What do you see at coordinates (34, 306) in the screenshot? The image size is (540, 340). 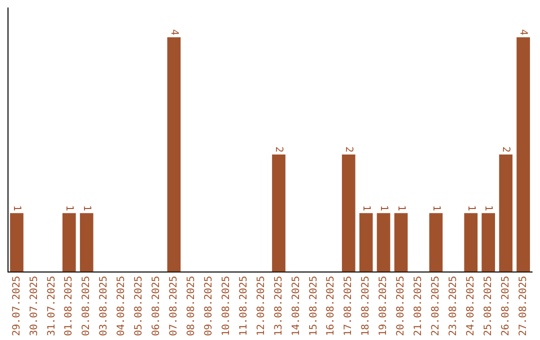 I see `x-tick-label: 30.07.2025` at bounding box center [34, 306].